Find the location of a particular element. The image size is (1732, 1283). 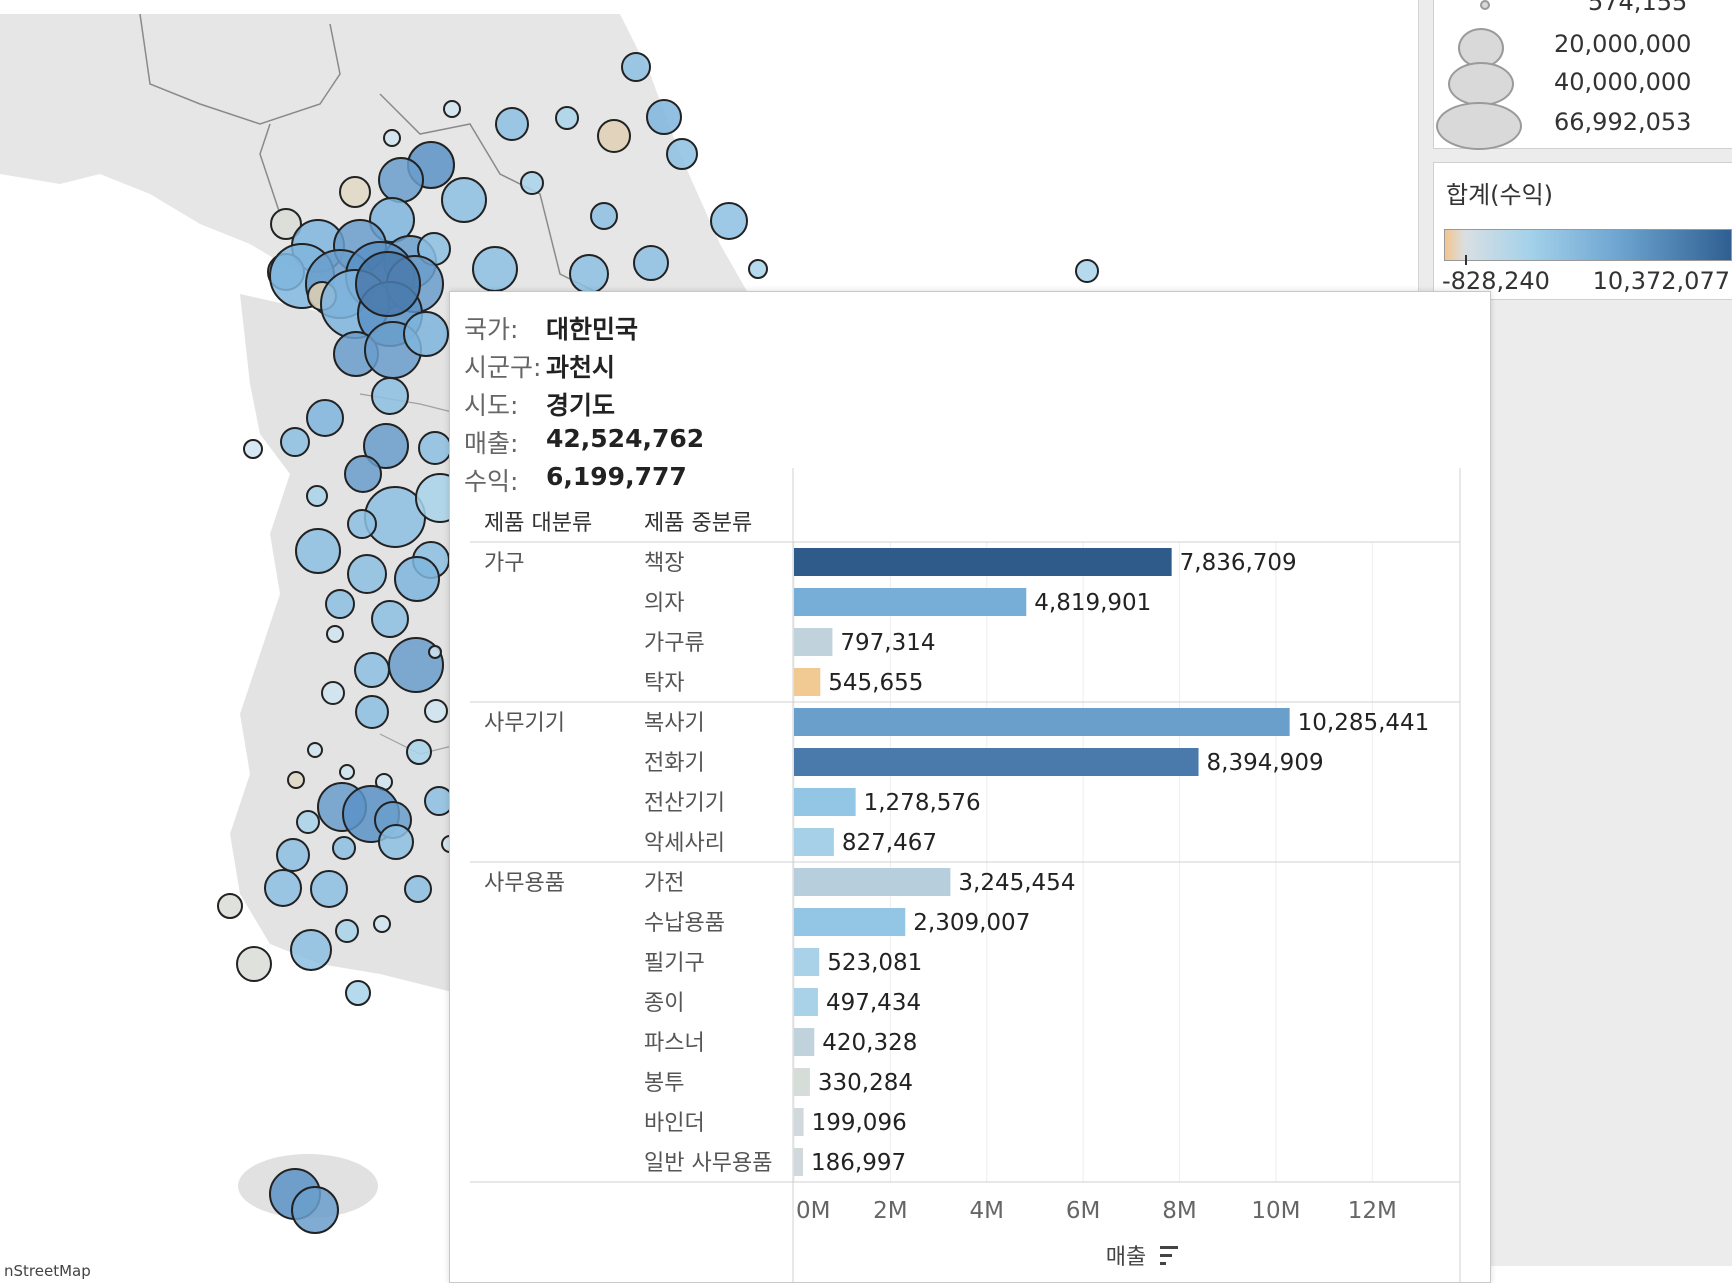

category-label: 의자 is located at coordinates (664, 603).